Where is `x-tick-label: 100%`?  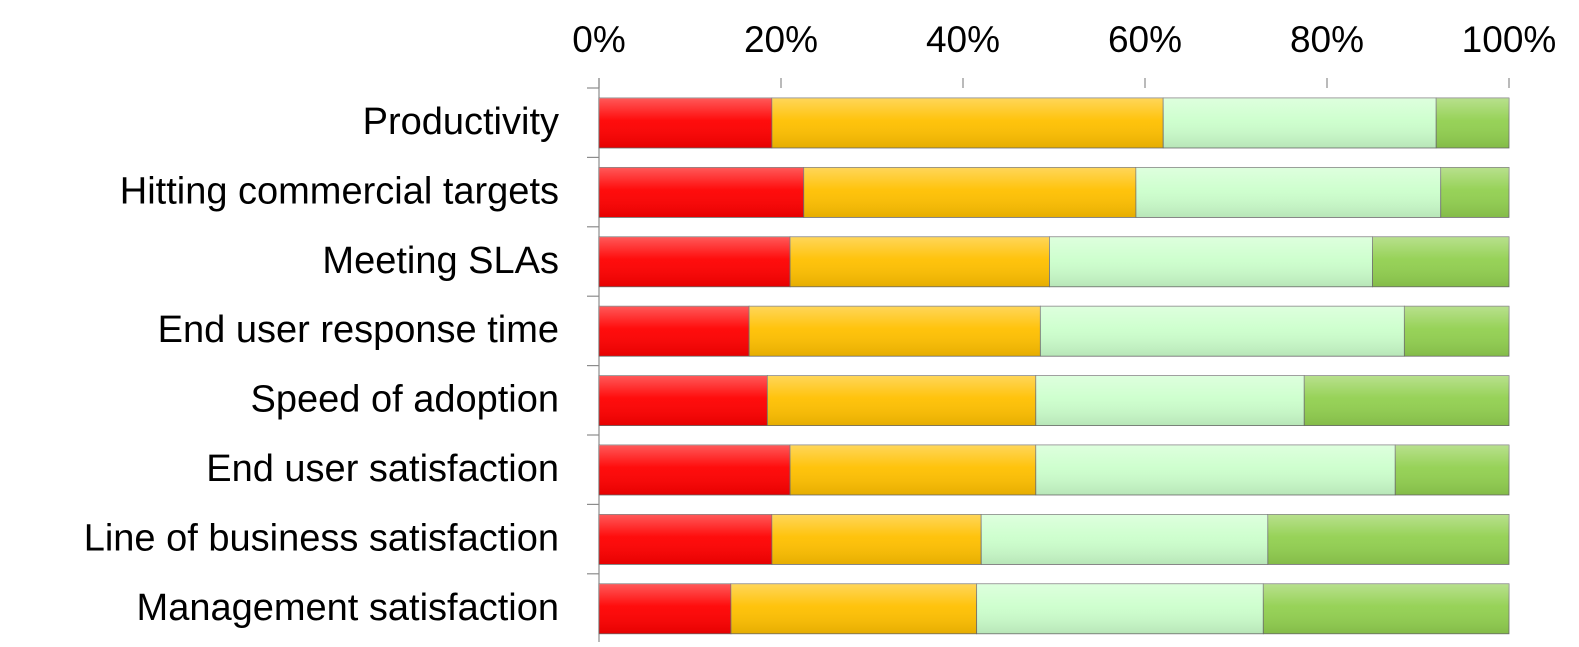 x-tick-label: 100% is located at coordinates (1509, 39).